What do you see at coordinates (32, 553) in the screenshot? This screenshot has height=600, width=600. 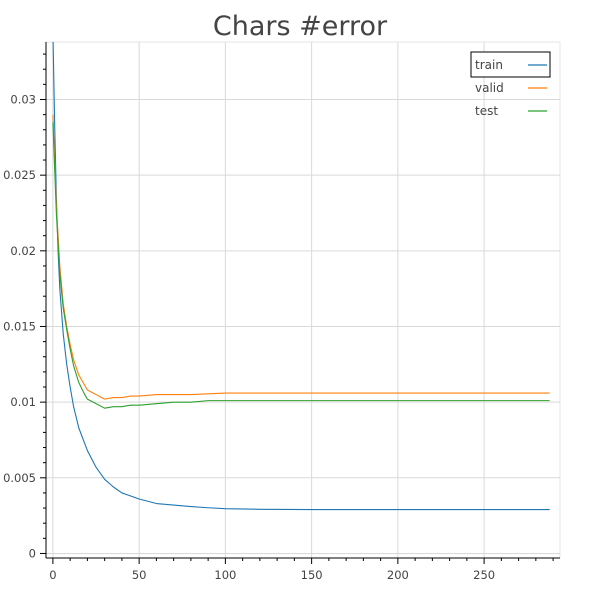 I see `y-tick-label: 0` at bounding box center [32, 553].